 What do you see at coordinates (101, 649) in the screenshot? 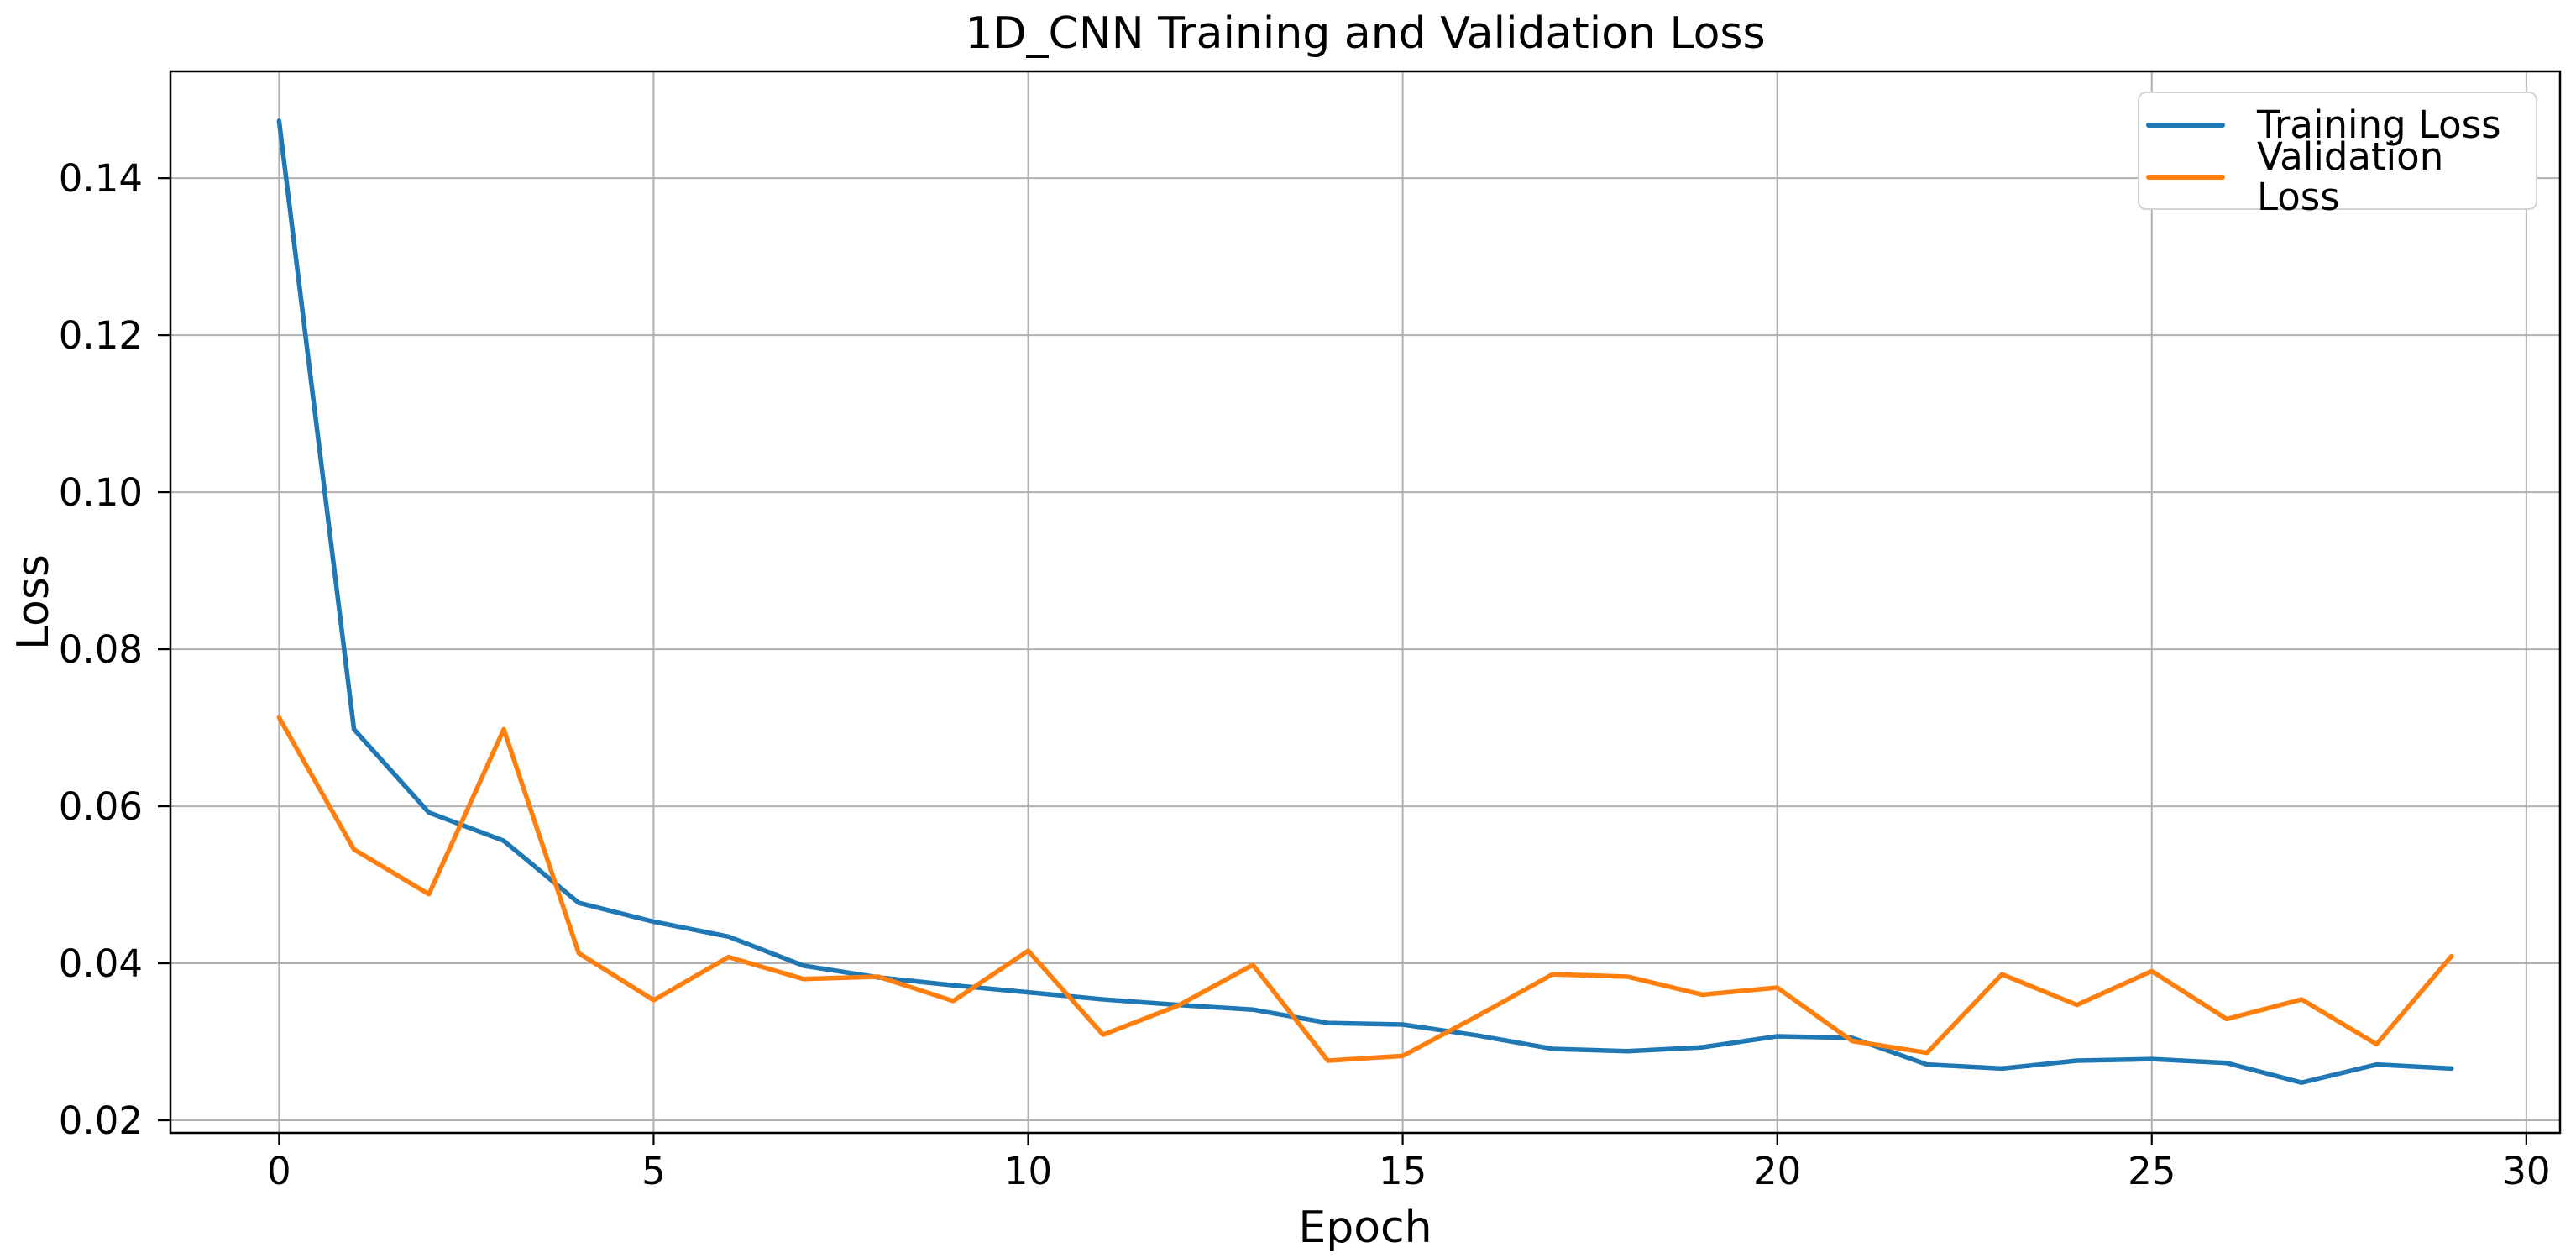
I see `y-tick-label: 0.08` at bounding box center [101, 649].